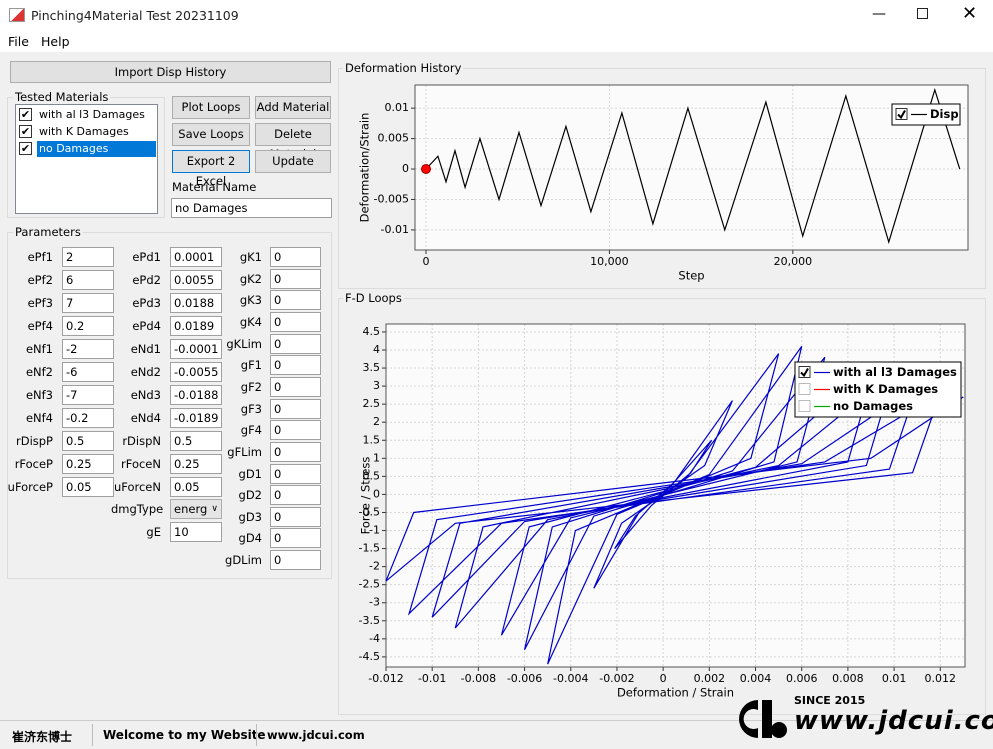  Describe the element at coordinates (922, 13) in the screenshot. I see `maximize-button` at that location.